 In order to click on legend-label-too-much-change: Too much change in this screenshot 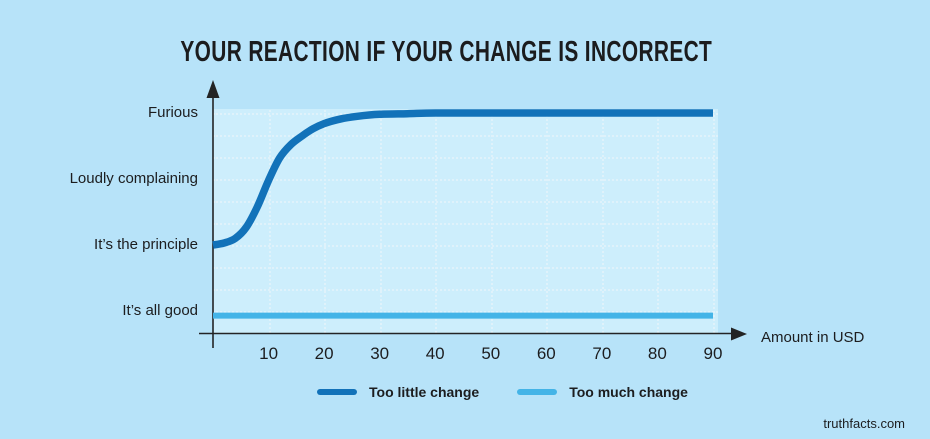, I will do `click(628, 392)`.